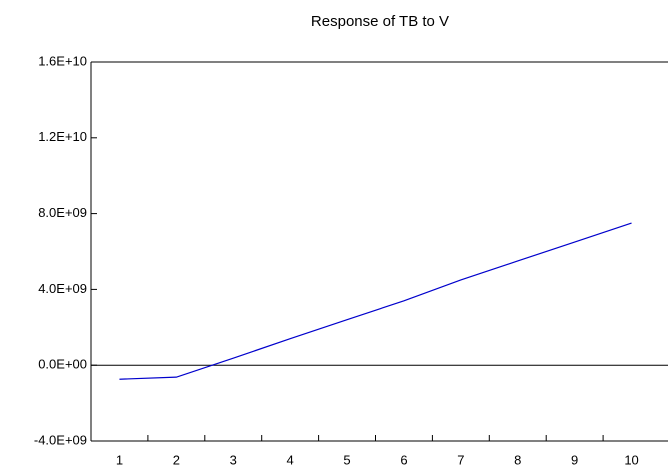  What do you see at coordinates (119, 459) in the screenshot?
I see `x-tick-label: 1` at bounding box center [119, 459].